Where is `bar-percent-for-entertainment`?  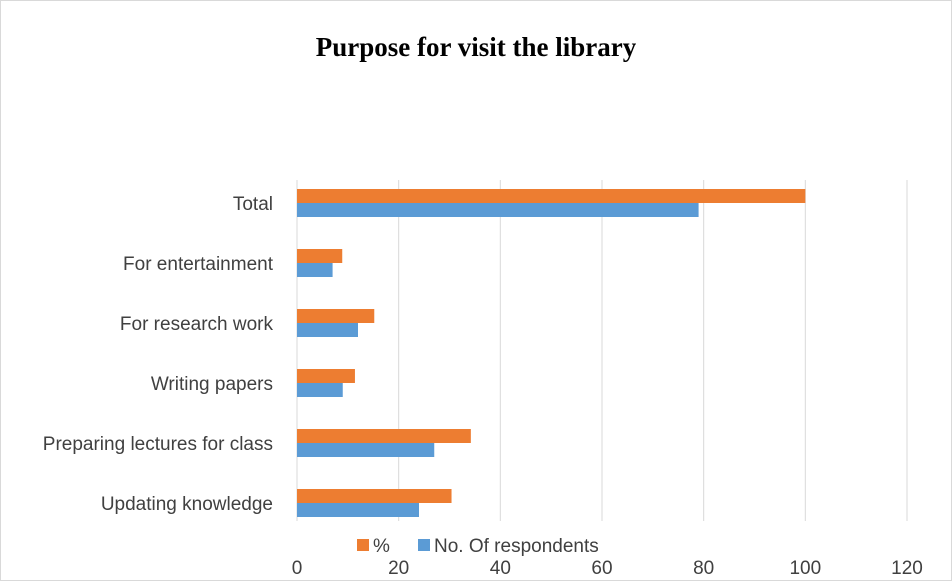
bar-percent-for-entertainment is located at coordinates (320, 256).